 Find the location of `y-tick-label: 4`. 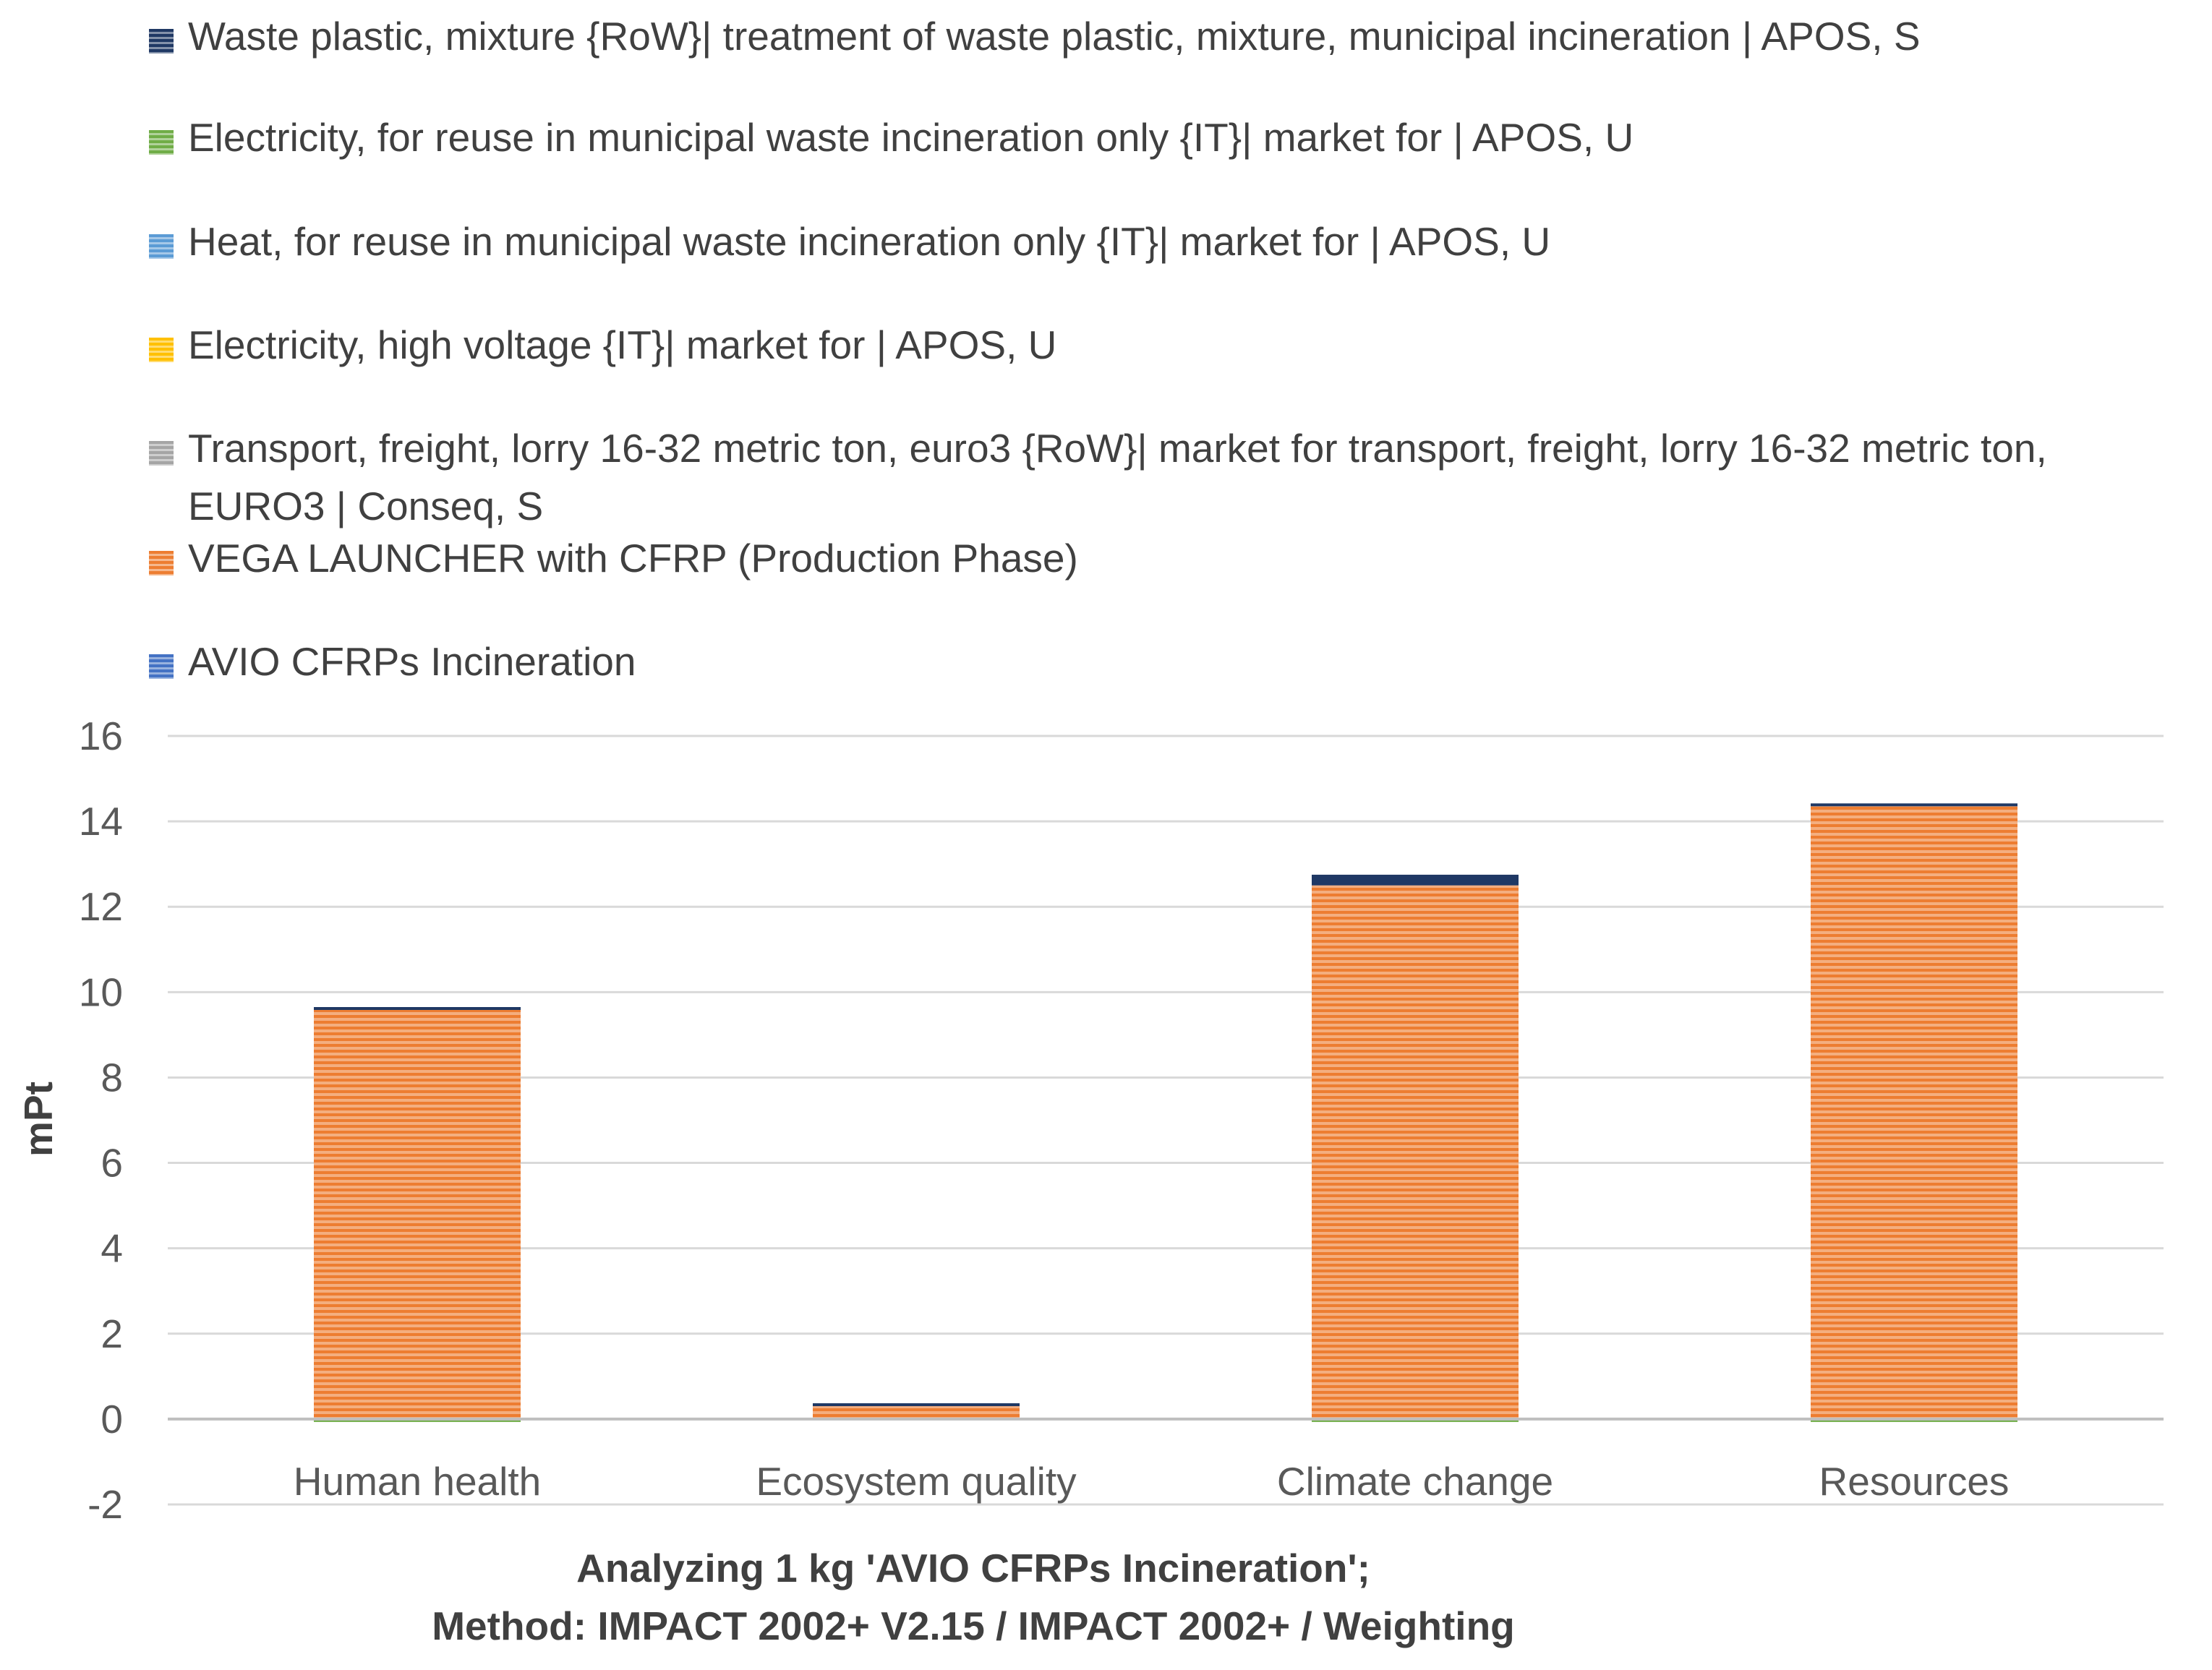

y-tick-label: 4 is located at coordinates (112, 1248).